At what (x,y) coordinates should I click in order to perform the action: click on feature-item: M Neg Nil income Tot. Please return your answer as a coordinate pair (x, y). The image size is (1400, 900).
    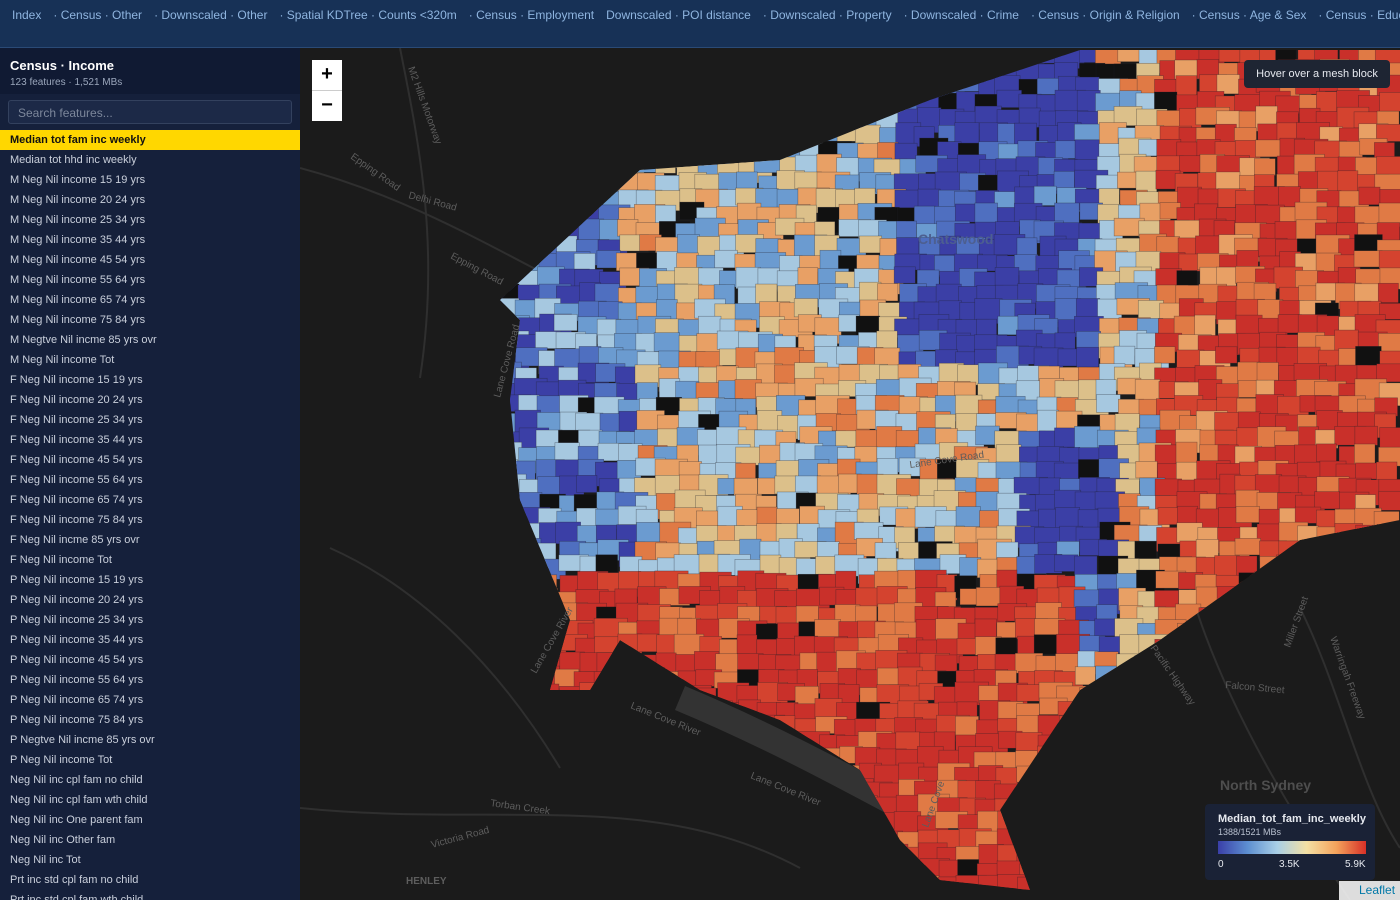
    Looking at the image, I should click on (62, 360).